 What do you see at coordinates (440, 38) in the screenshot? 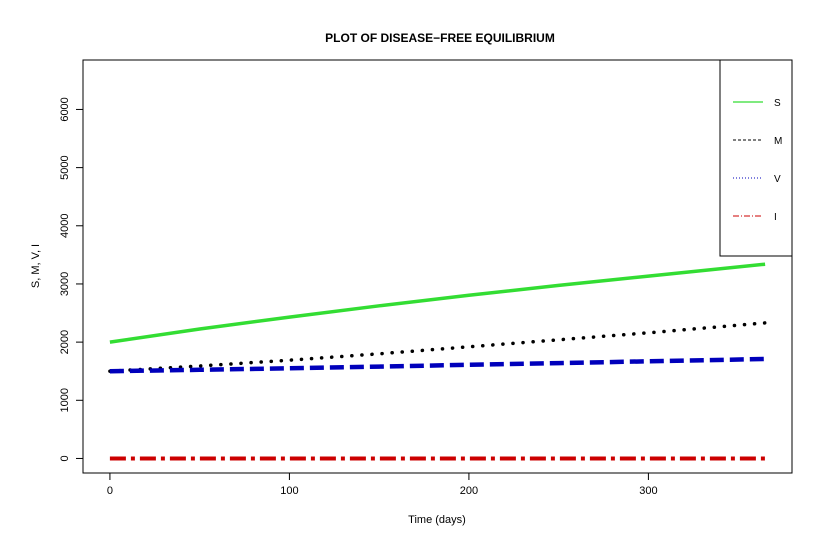
I see `chart-title: PLOT OF DISEASE−FREE EQUILIBRIUM` at bounding box center [440, 38].